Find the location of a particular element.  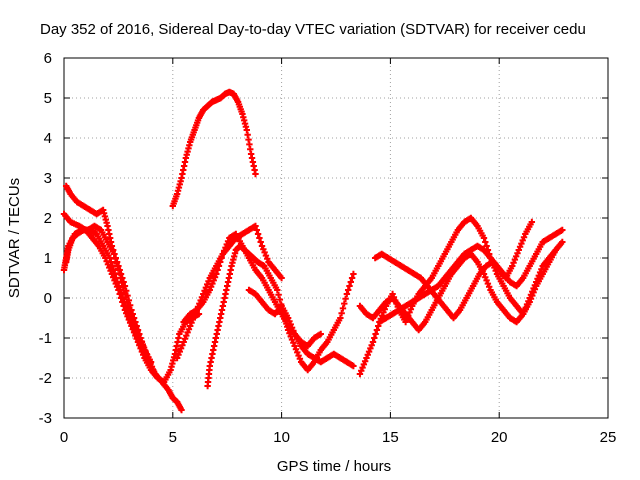

y-tick-label: -3 is located at coordinates (45, 418).